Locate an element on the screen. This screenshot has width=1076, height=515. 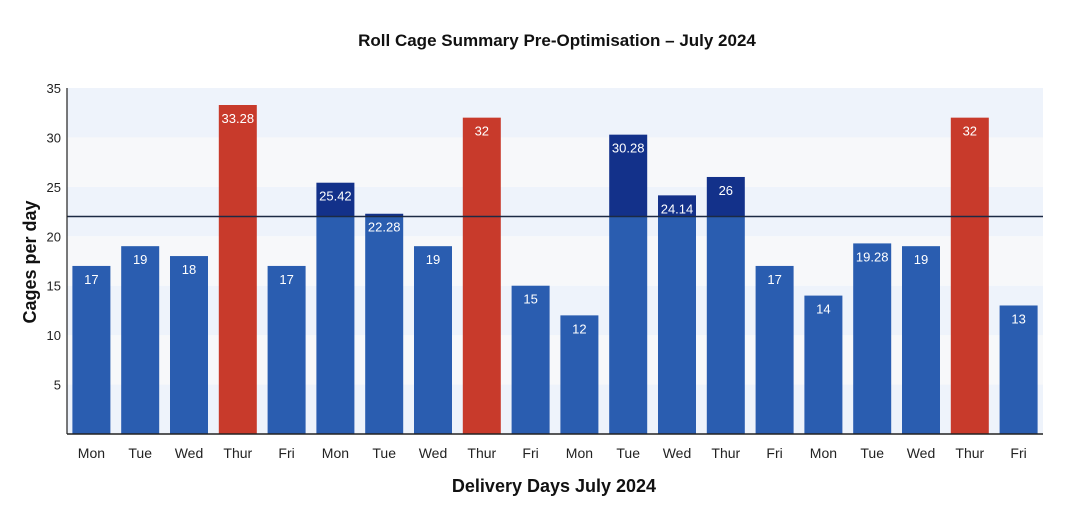
bar-value-label: 19.28 is located at coordinates (872, 256).